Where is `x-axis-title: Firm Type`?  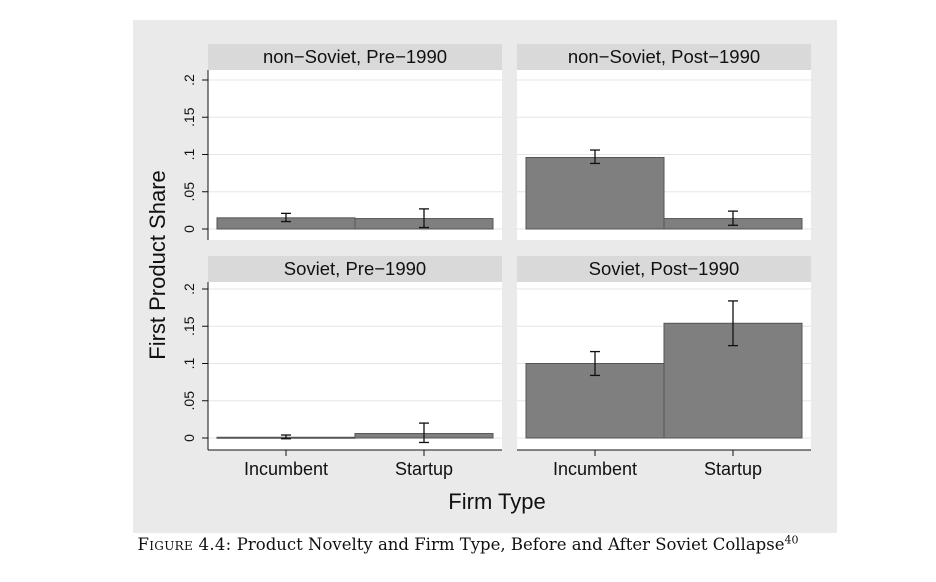
x-axis-title: Firm Type is located at coordinates (496, 501).